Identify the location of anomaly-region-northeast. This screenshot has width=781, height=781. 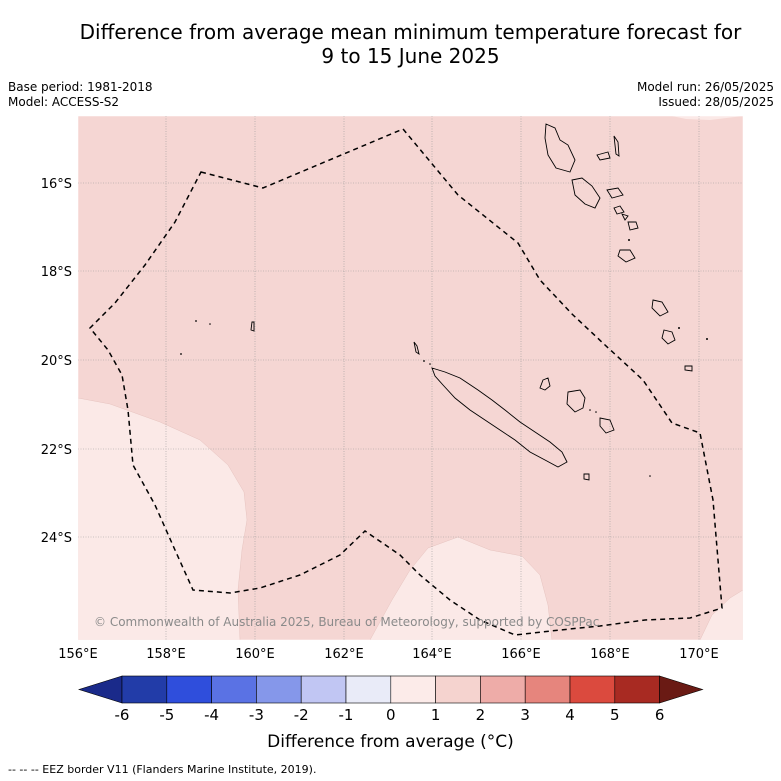
(707, 118).